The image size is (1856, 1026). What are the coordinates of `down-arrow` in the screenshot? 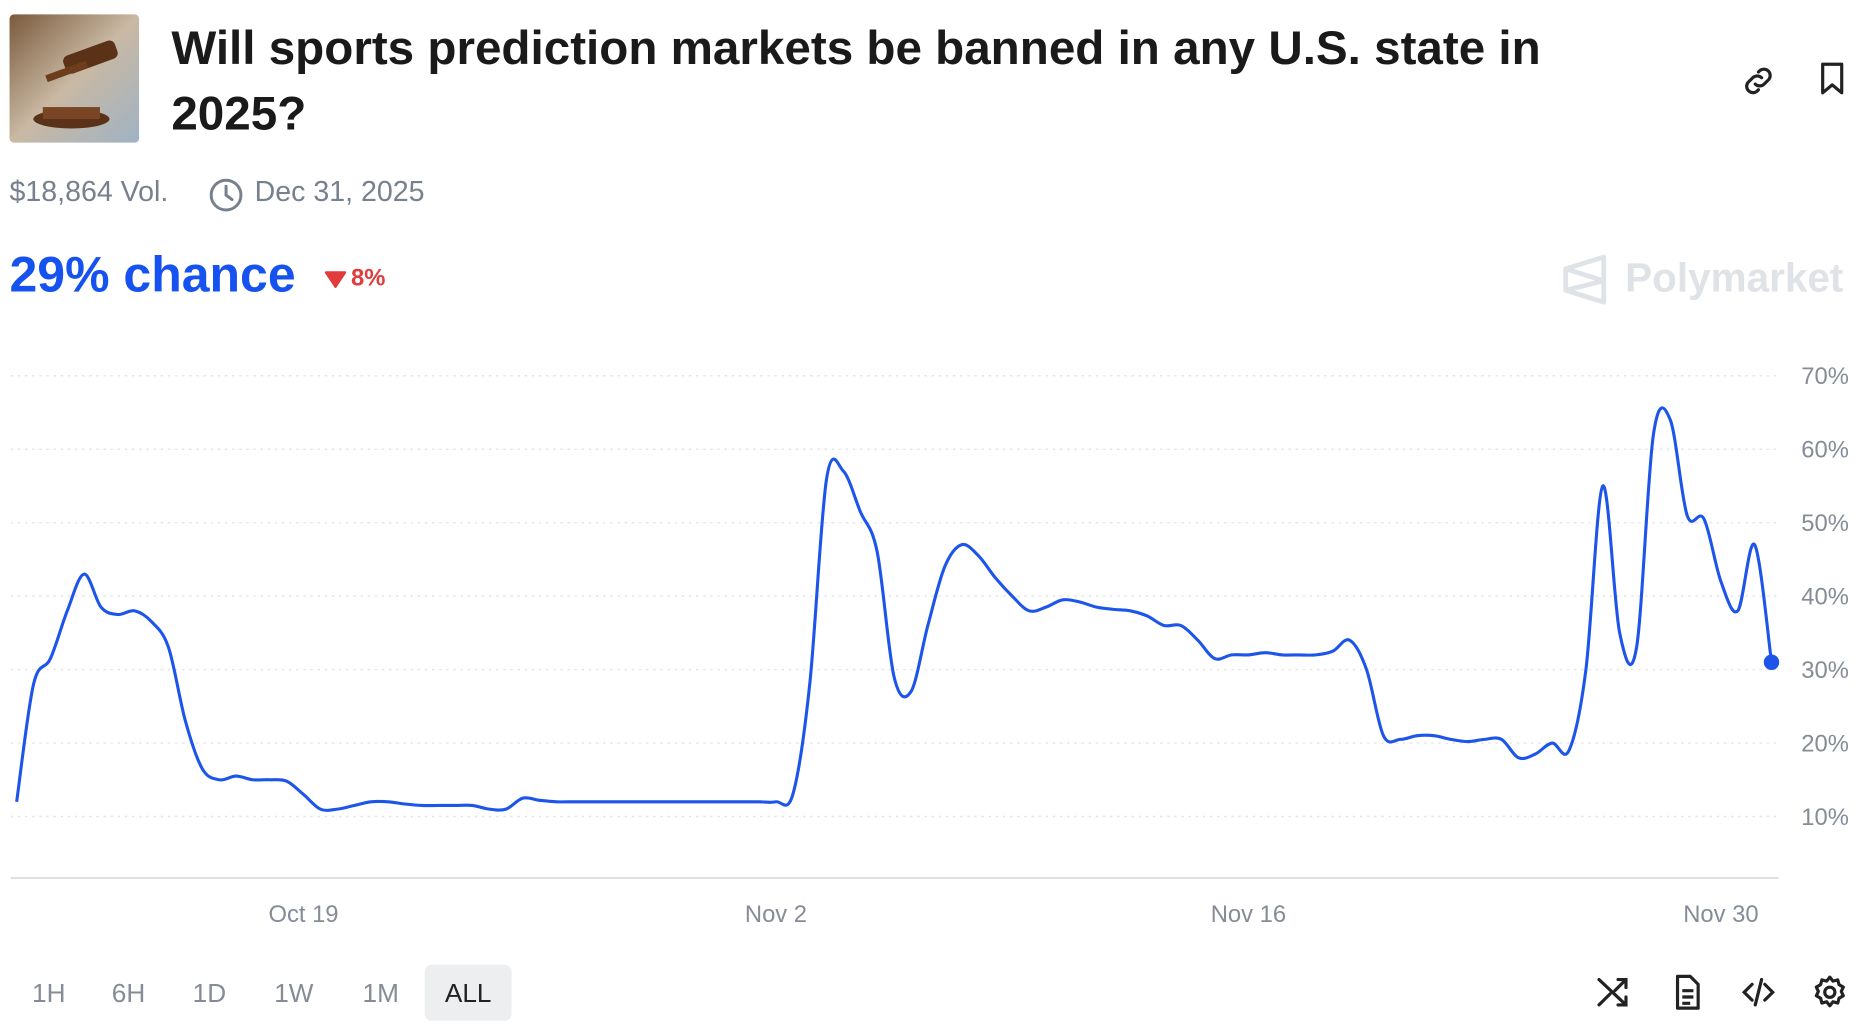 It's located at (335, 279).